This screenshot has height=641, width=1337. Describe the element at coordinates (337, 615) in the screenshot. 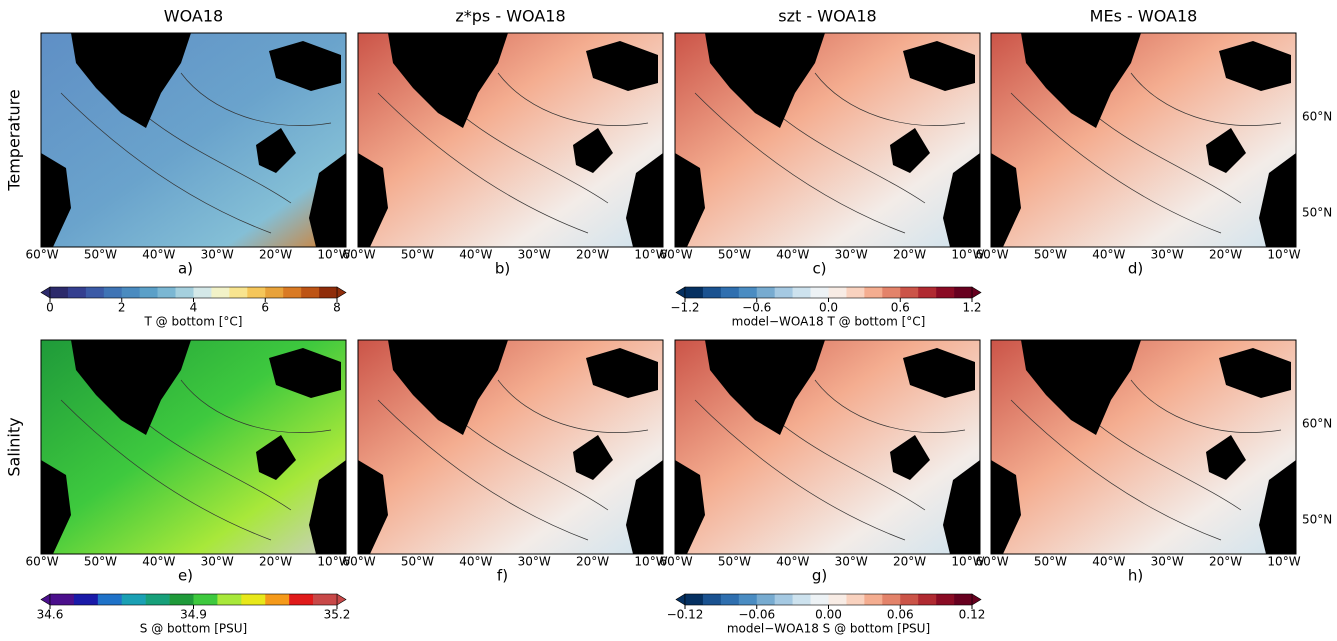

I see `colorbar-tick-label: 35.2` at that location.